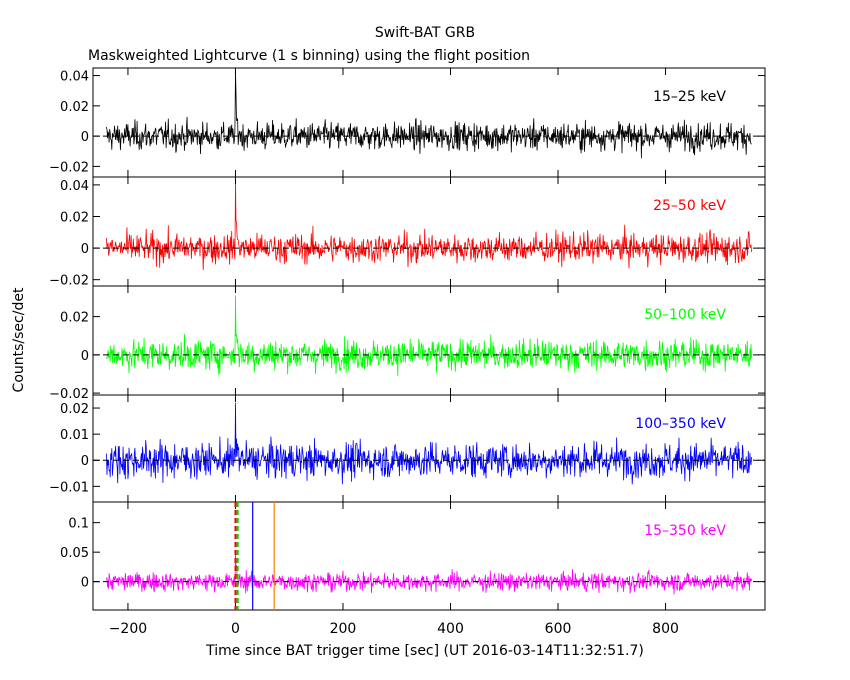 This screenshot has height=680, width=850. Describe the element at coordinates (74, 553) in the screenshot. I see `y-tick-label: 0.05` at that location.